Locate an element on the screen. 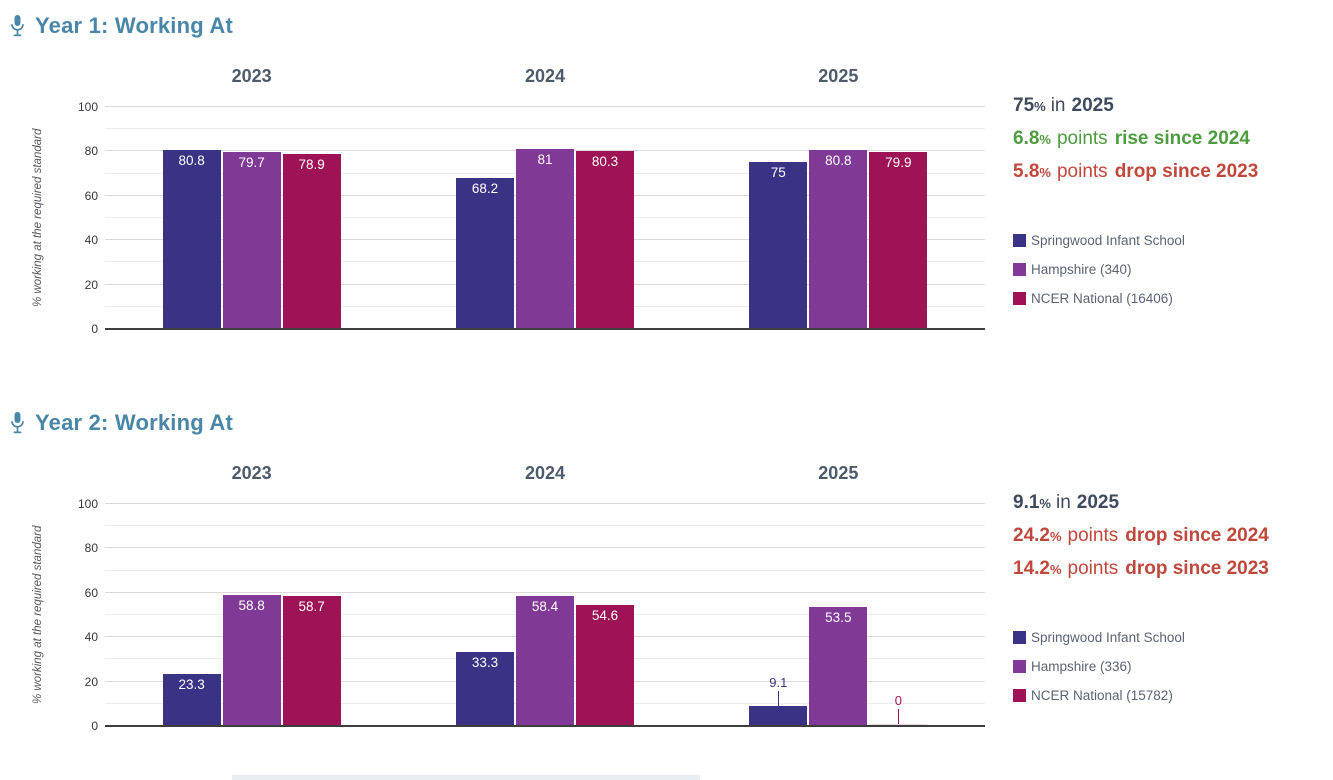 This screenshot has width=1333, height=780. section-header: Year 2: Working At is located at coordinates (121, 423).